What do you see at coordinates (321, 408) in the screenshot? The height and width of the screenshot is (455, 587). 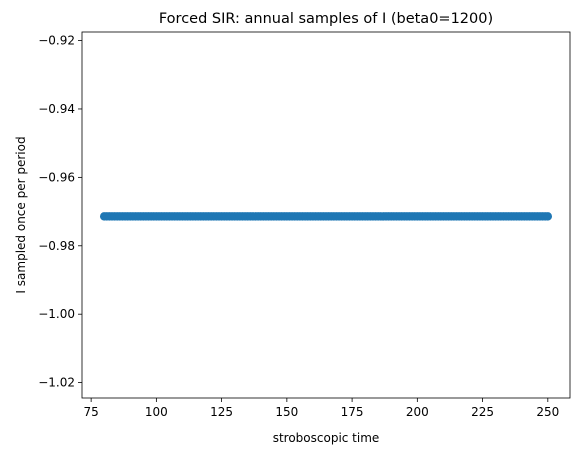 I see `x-axis: 75 100 125 150 175 200 225 250` at bounding box center [321, 408].